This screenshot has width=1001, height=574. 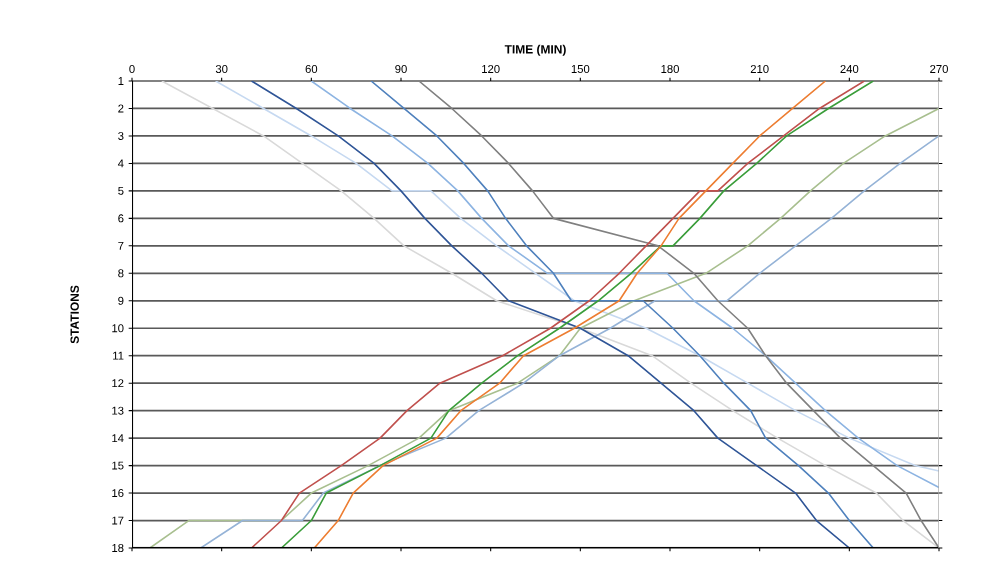 What do you see at coordinates (118, 520) in the screenshot?
I see `y-tick-label: 17` at bounding box center [118, 520].